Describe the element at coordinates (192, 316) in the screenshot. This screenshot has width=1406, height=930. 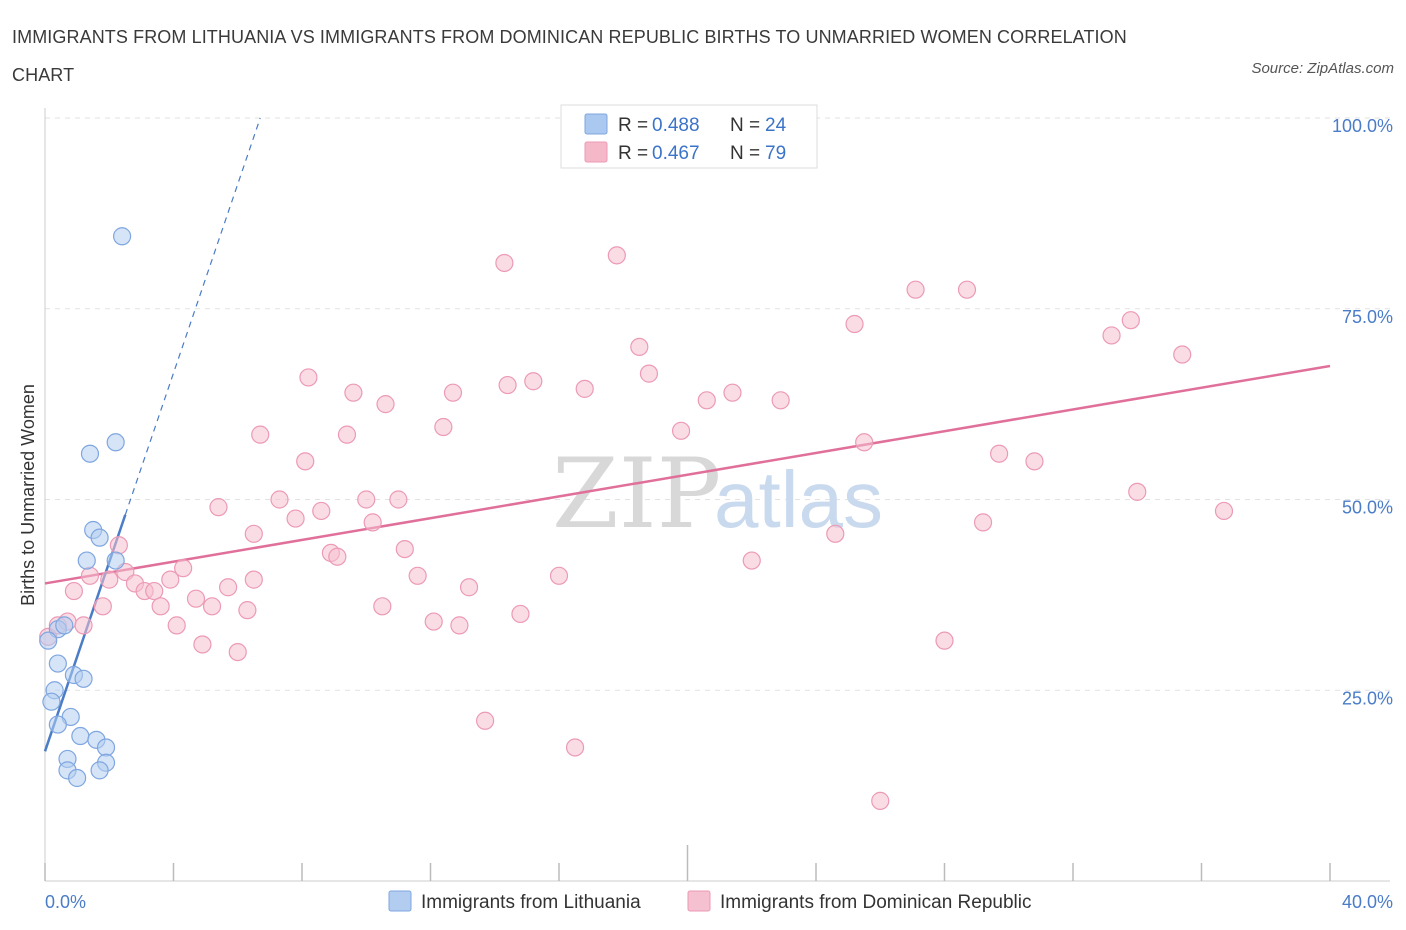
I see `lithuania-trendline-extension` at that location.